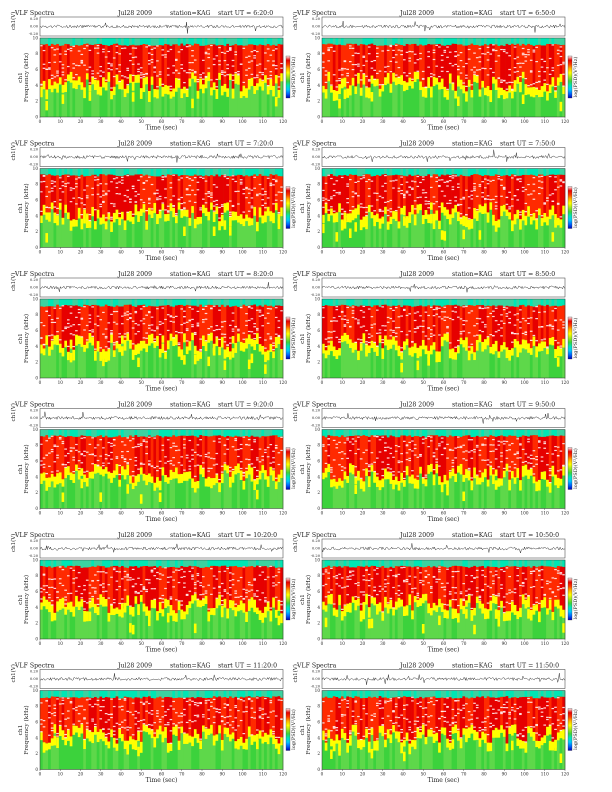 This screenshot has width=612, height=792. What do you see at coordinates (263, 513) in the screenshot?
I see `x-tick-label: 110` at bounding box center [263, 513].